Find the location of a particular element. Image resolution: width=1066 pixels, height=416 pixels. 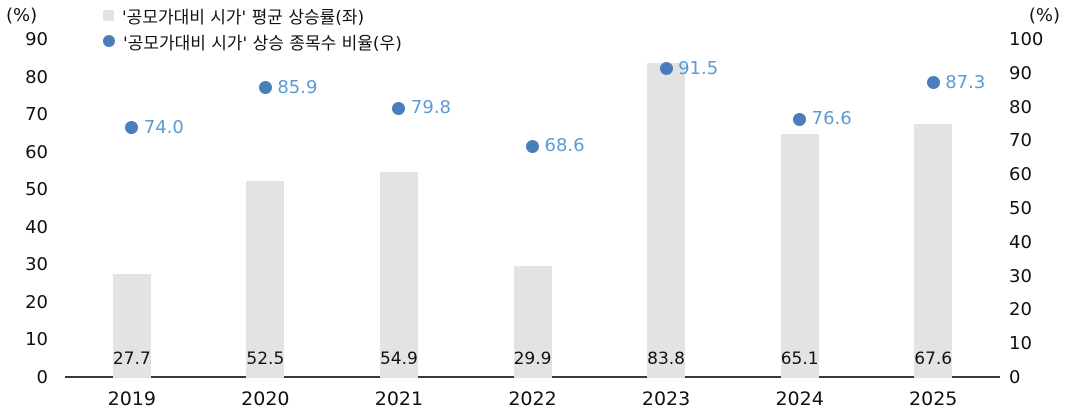

left-axis-tick-label: 40 is located at coordinates (36, 227).